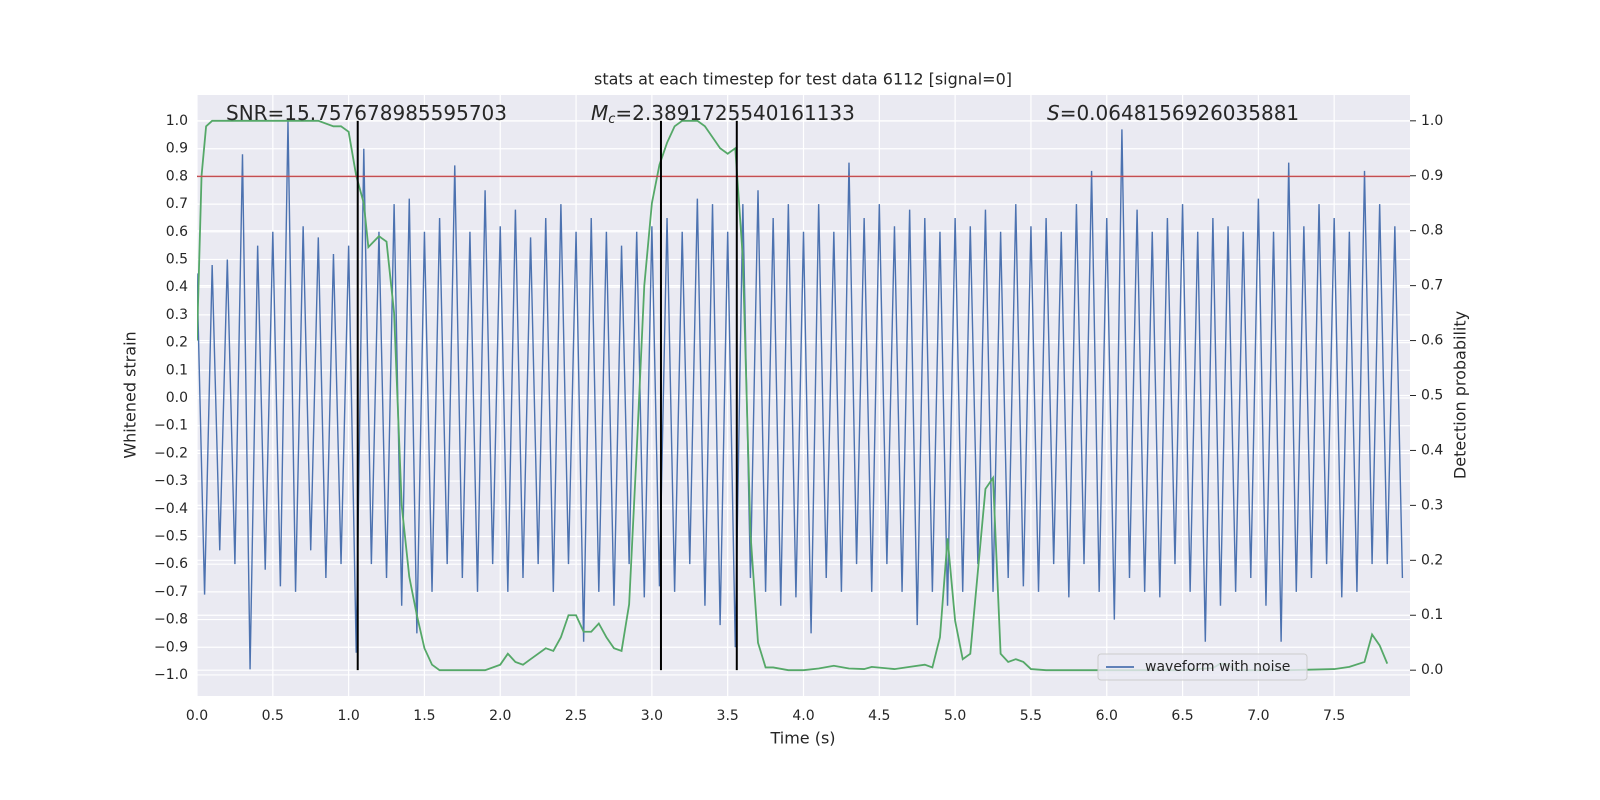 This screenshot has height=800, width=1600. I want to click on y-tick-label: 0.5, so click(177, 260).